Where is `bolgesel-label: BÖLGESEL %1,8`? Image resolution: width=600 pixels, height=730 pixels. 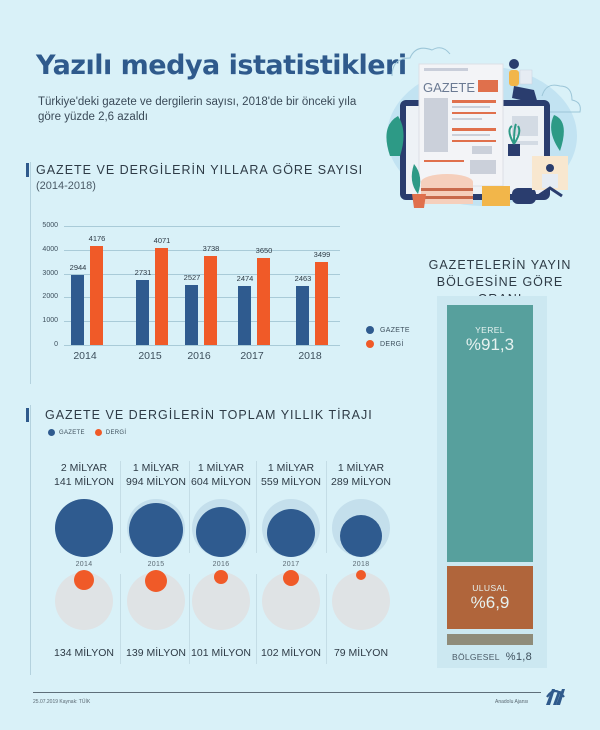
bolgesel-label: BÖLGESEL %1,8 is located at coordinates (492, 657).